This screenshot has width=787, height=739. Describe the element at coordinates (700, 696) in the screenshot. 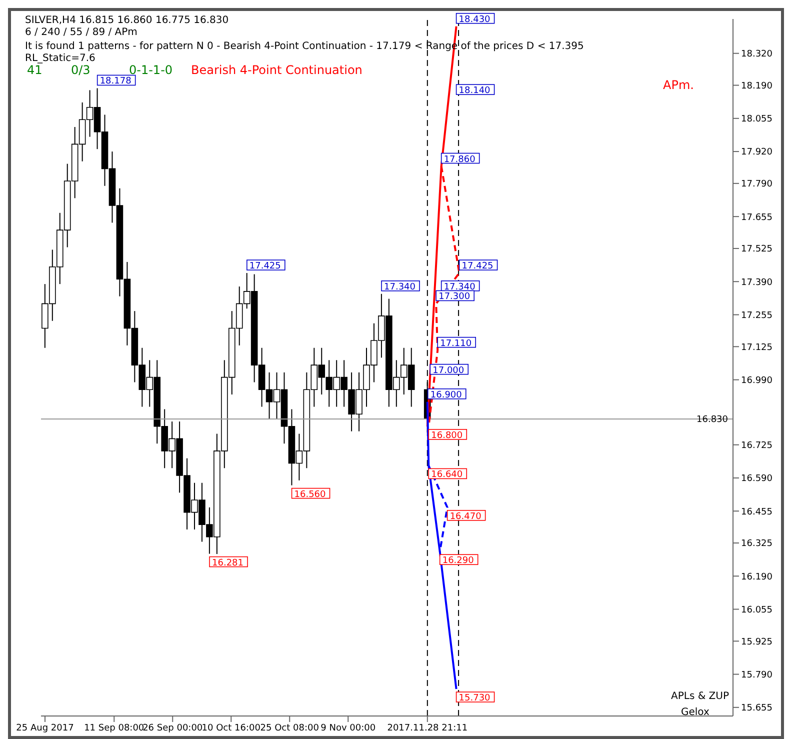

I see `annotation: APLs & ZUP` at that location.